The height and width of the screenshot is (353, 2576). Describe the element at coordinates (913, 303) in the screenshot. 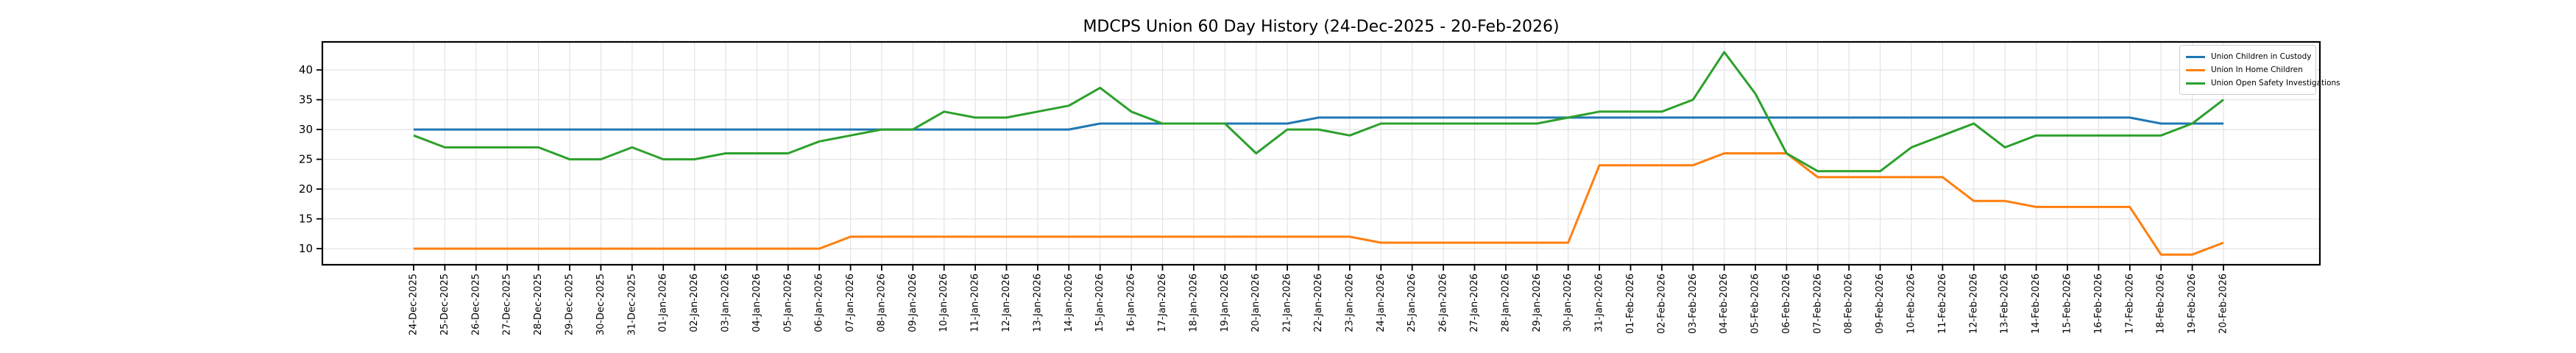

I see `x-tick-label: 09-Jan-2026` at that location.